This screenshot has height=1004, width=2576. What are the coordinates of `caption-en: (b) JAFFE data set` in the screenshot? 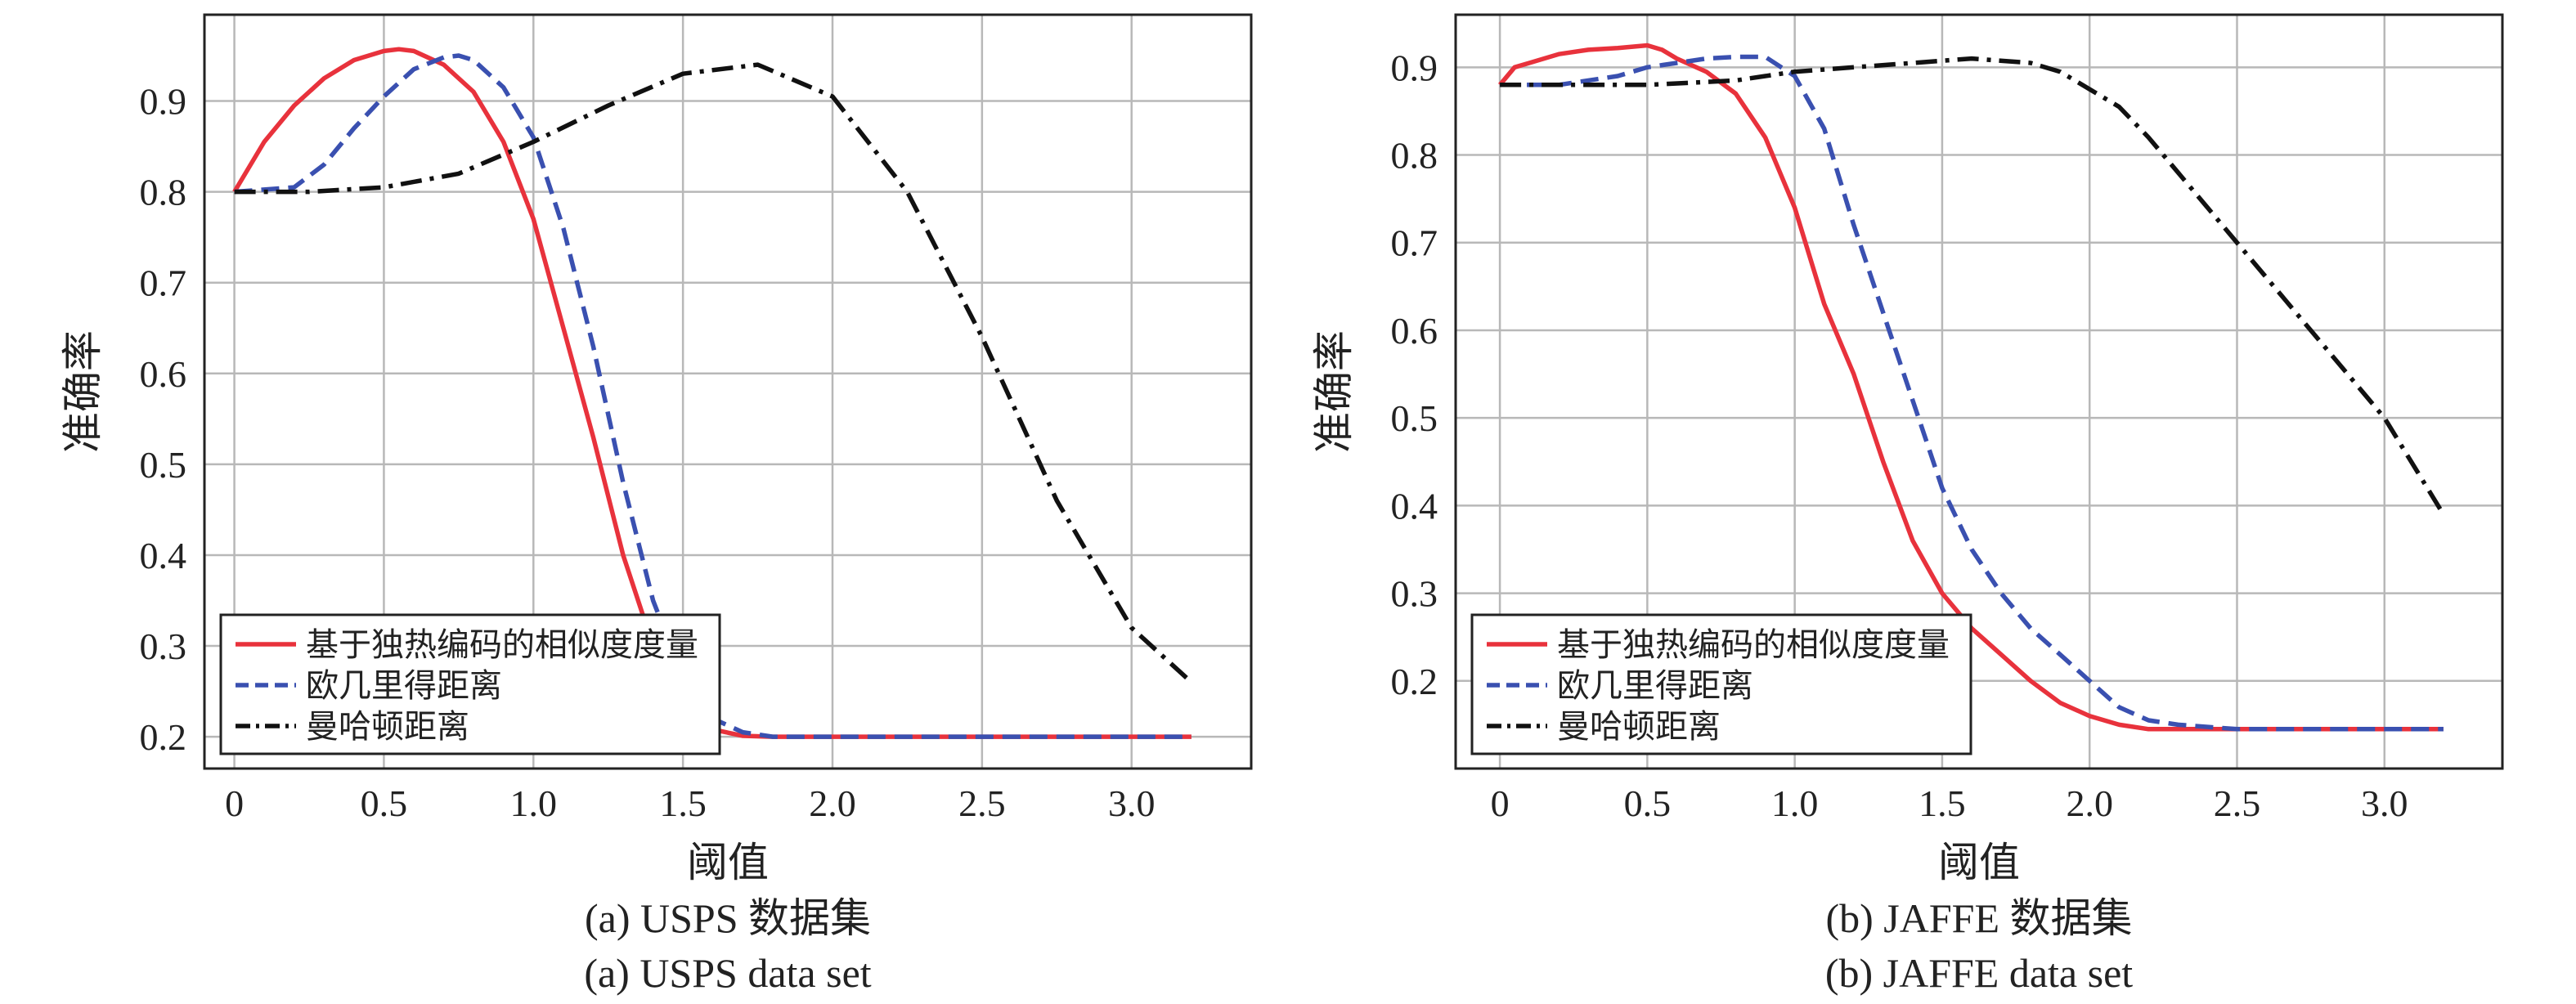 It's located at (1979, 973).